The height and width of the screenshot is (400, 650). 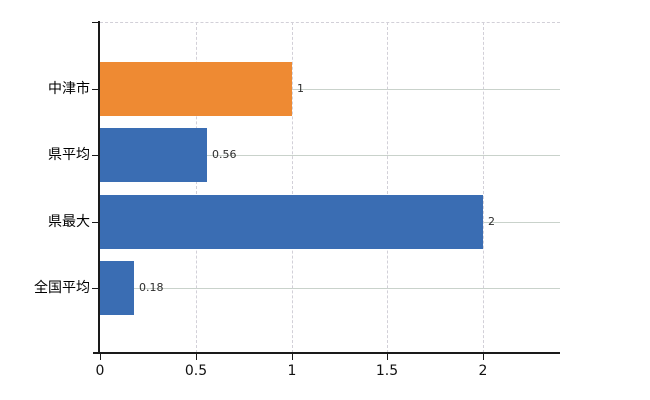 I want to click on y-axis-line, so click(x=99, y=187).